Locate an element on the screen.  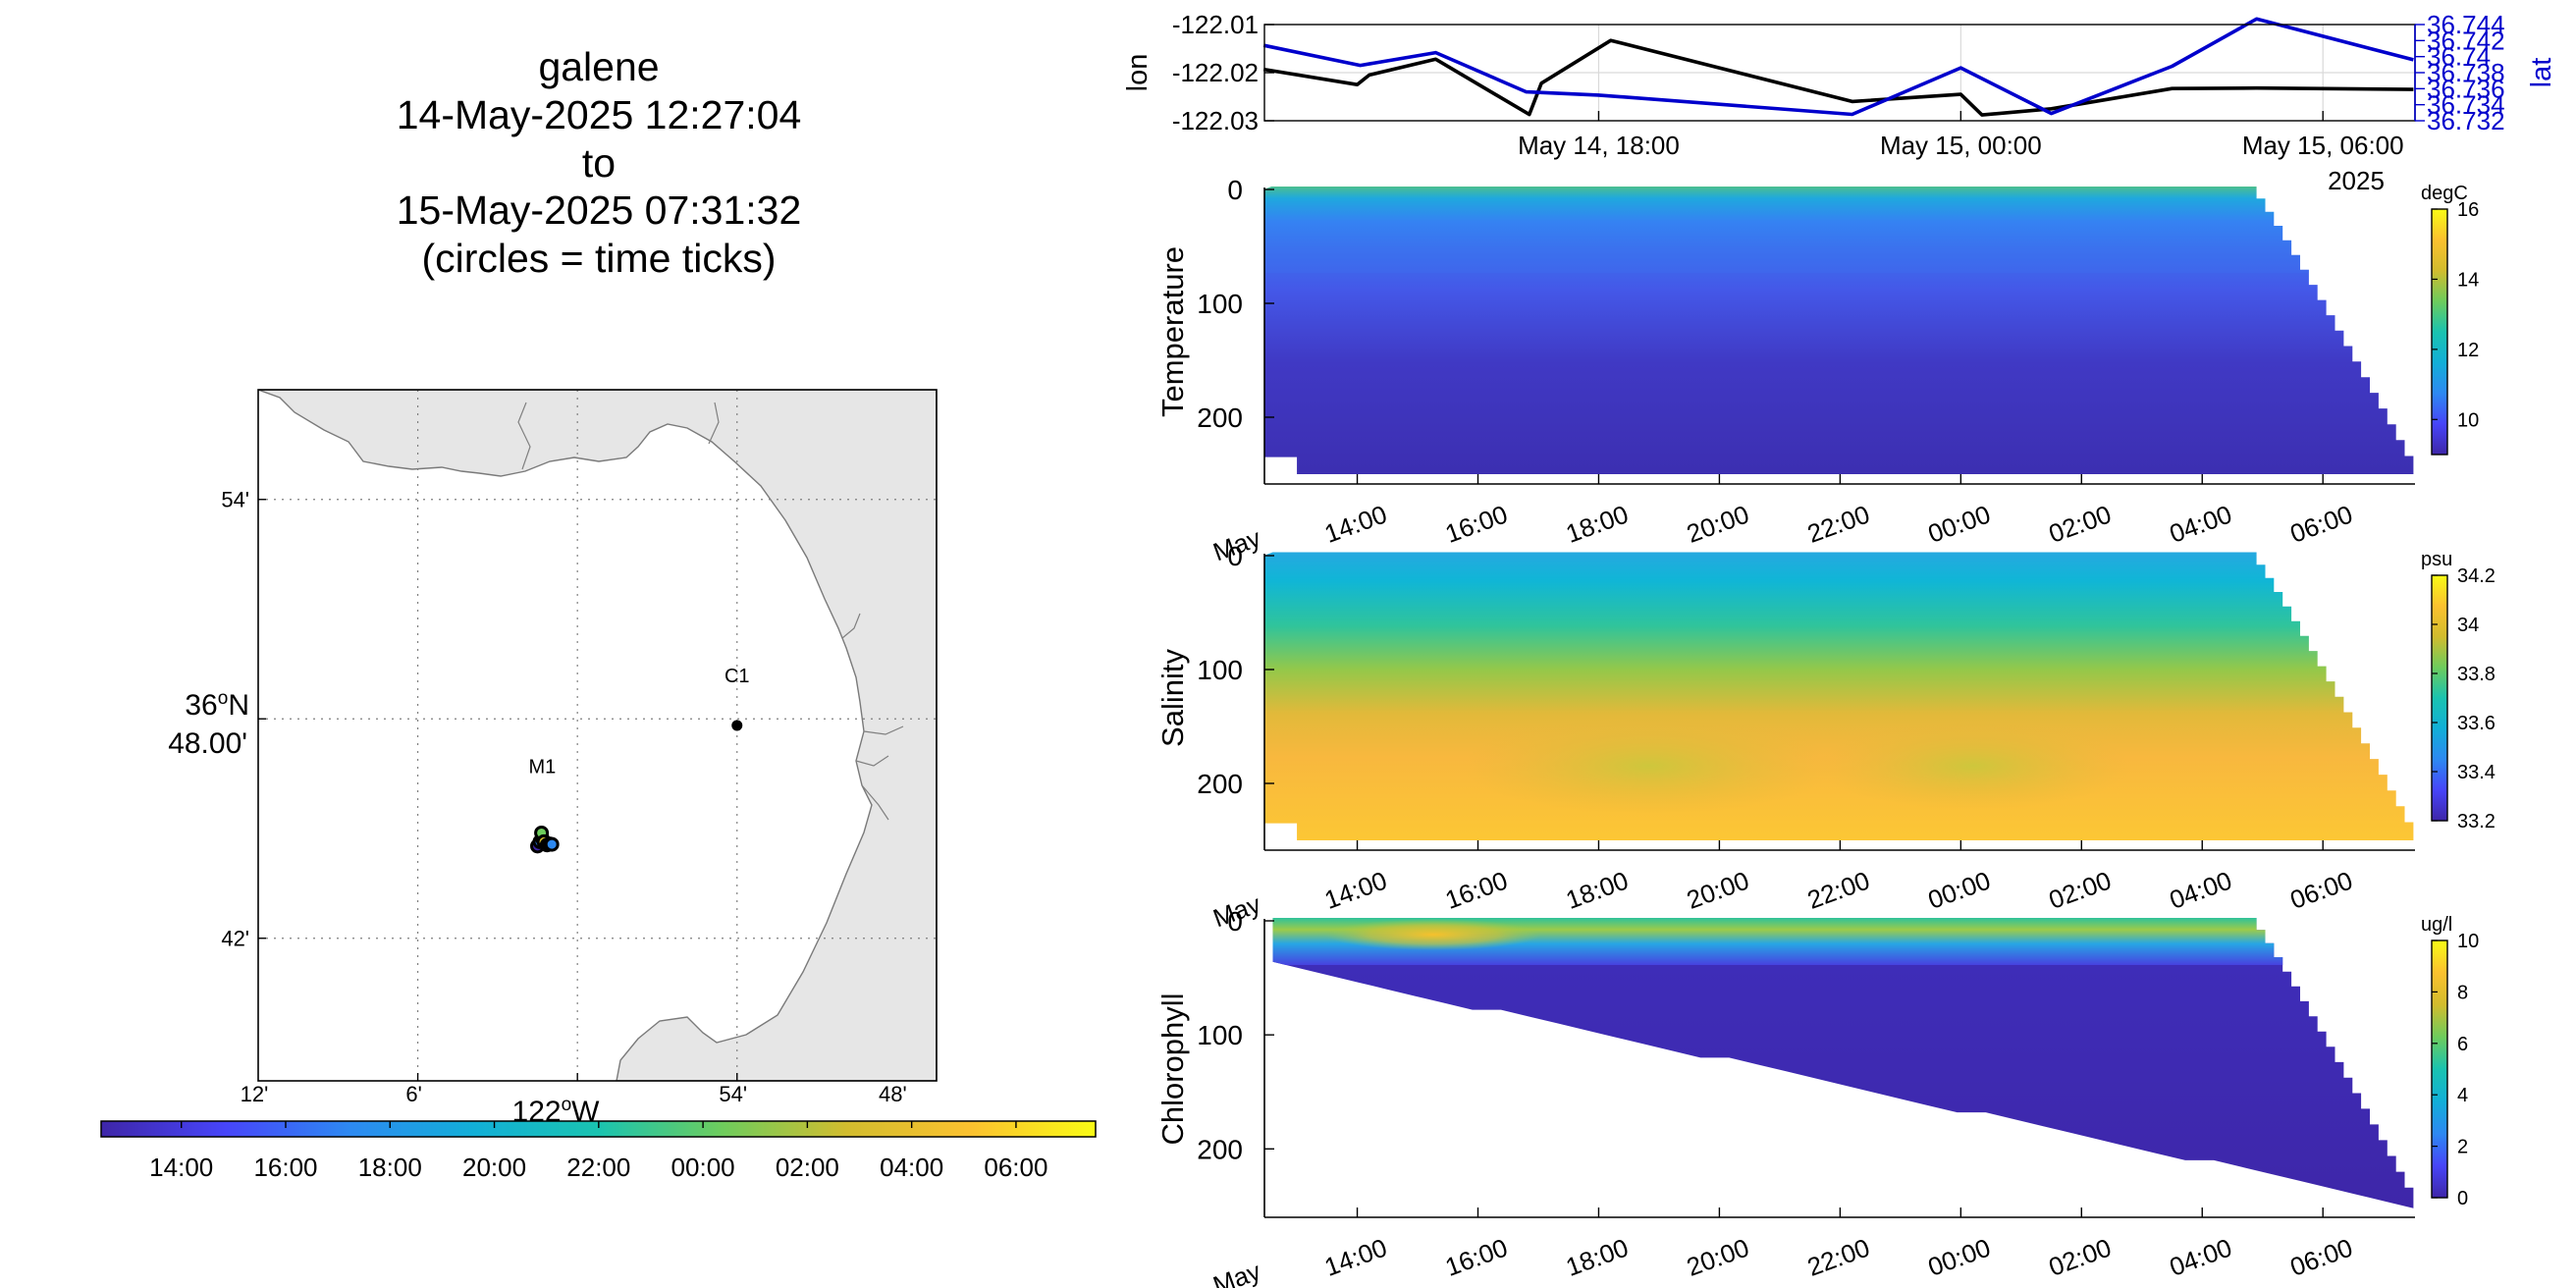
lon-tick-label: -122.01 is located at coordinates (1215, 24).